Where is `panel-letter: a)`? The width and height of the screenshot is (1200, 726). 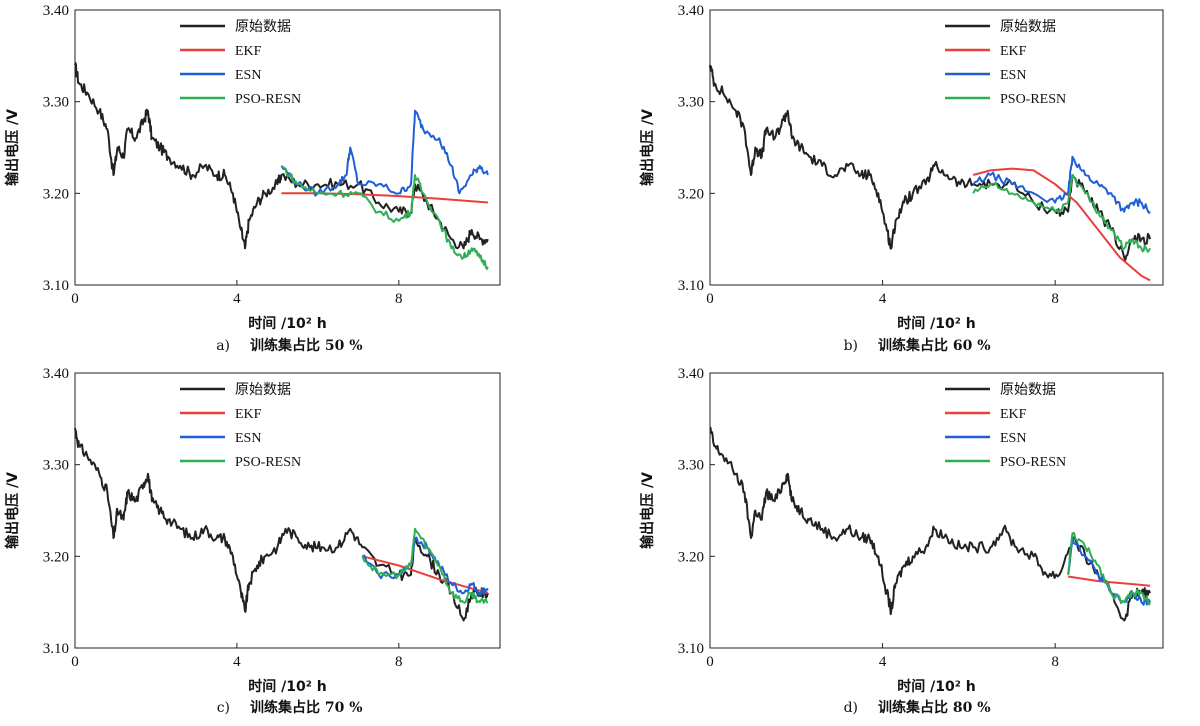
panel-letter: a) is located at coordinates (223, 346).